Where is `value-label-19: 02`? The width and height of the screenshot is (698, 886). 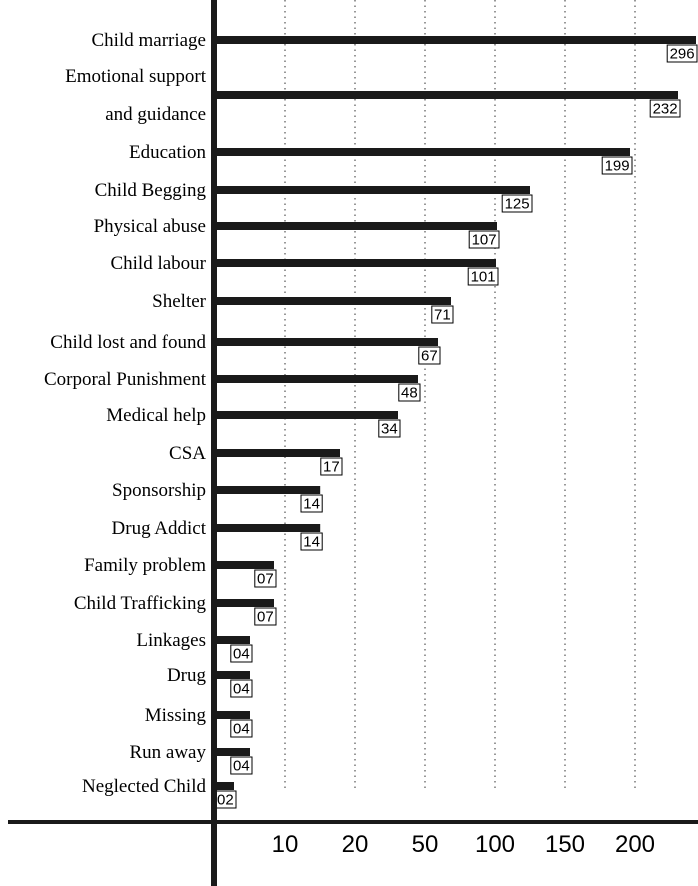 value-label-19: 02 is located at coordinates (225, 800).